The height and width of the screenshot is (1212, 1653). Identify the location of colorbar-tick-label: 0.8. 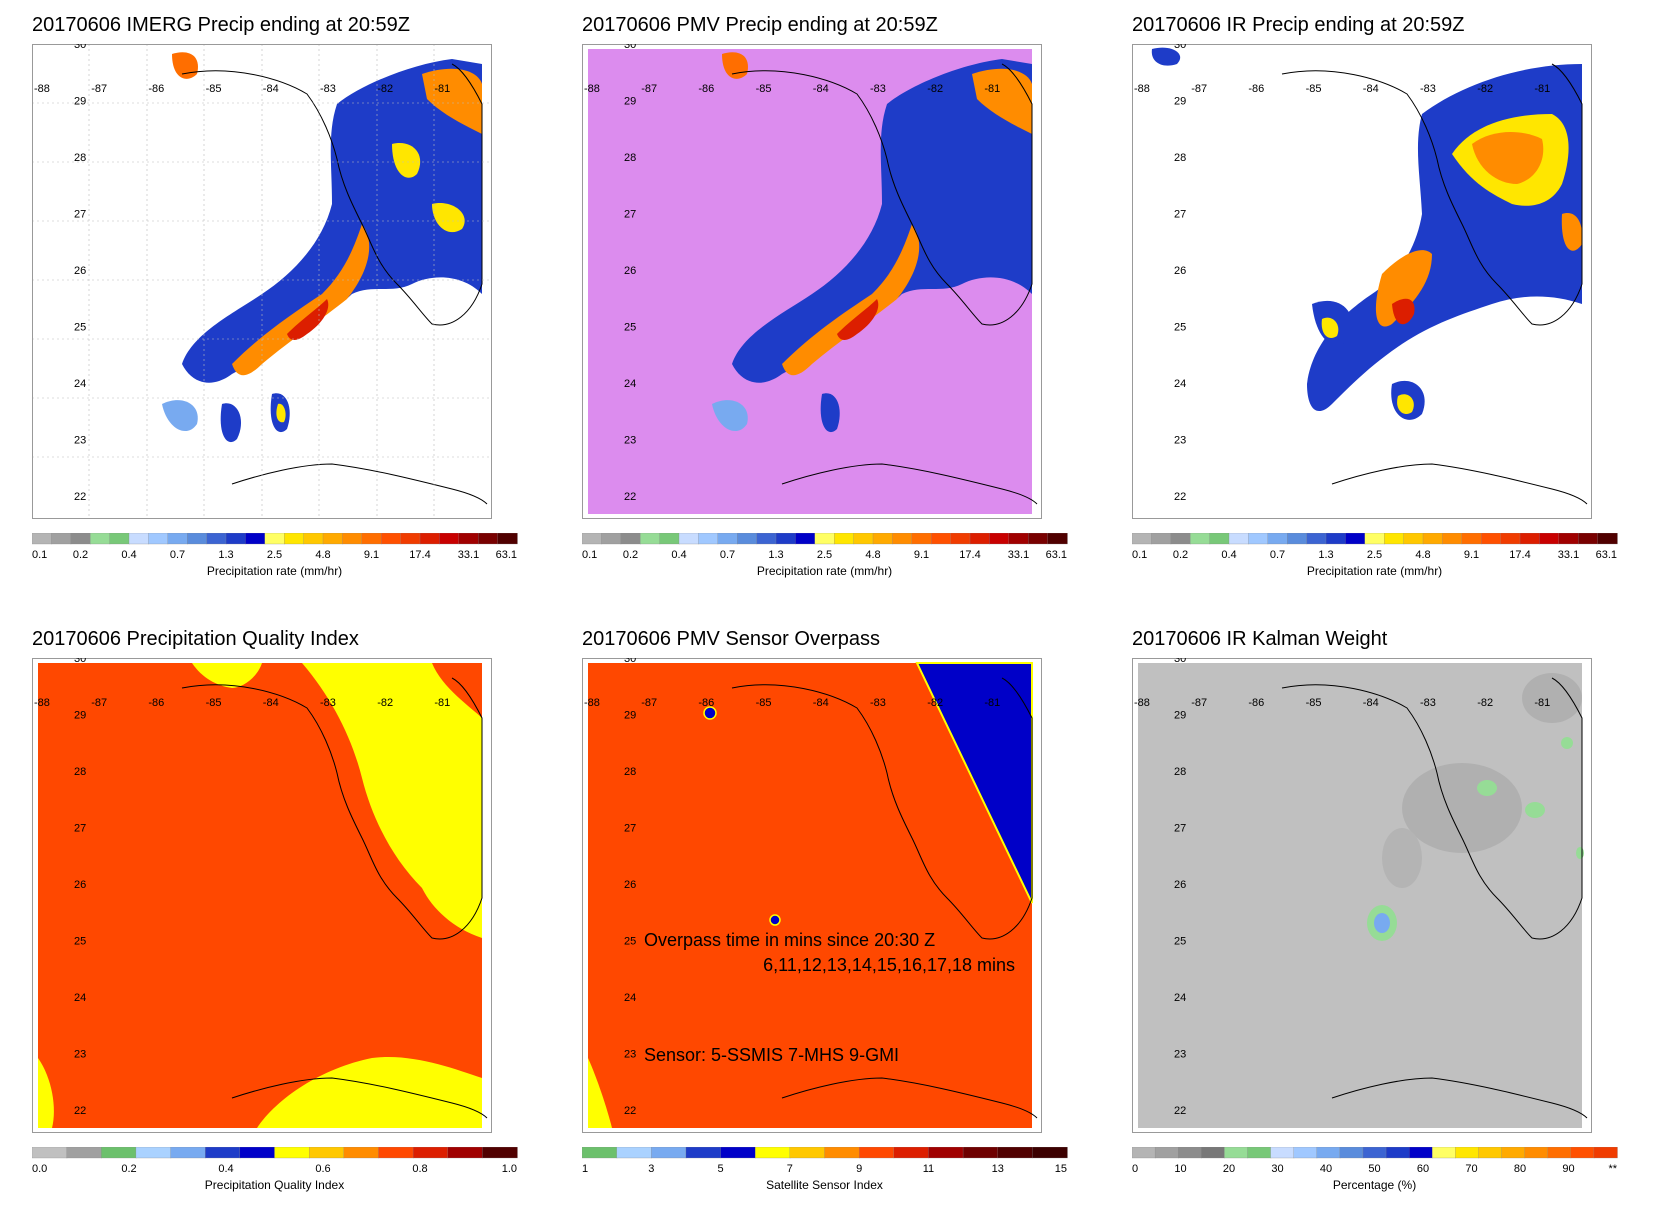
(419, 1169).